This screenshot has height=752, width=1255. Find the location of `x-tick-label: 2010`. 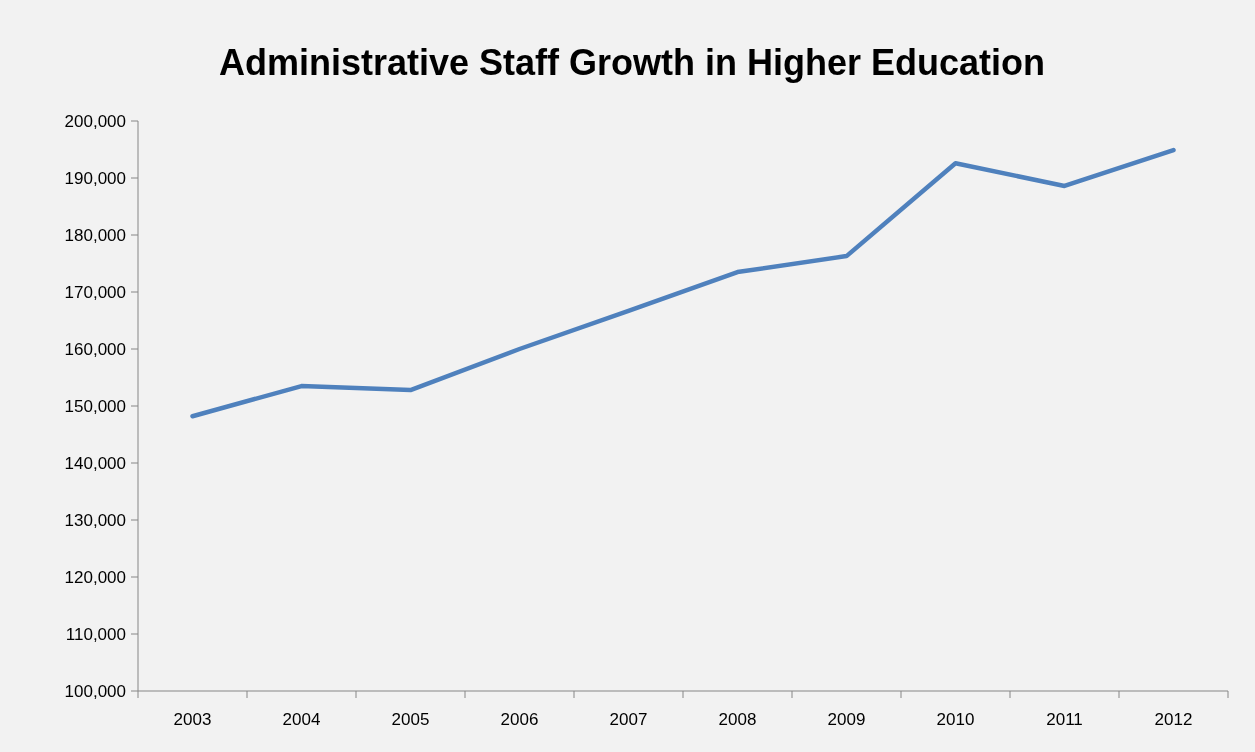

x-tick-label: 2010 is located at coordinates (955, 719).